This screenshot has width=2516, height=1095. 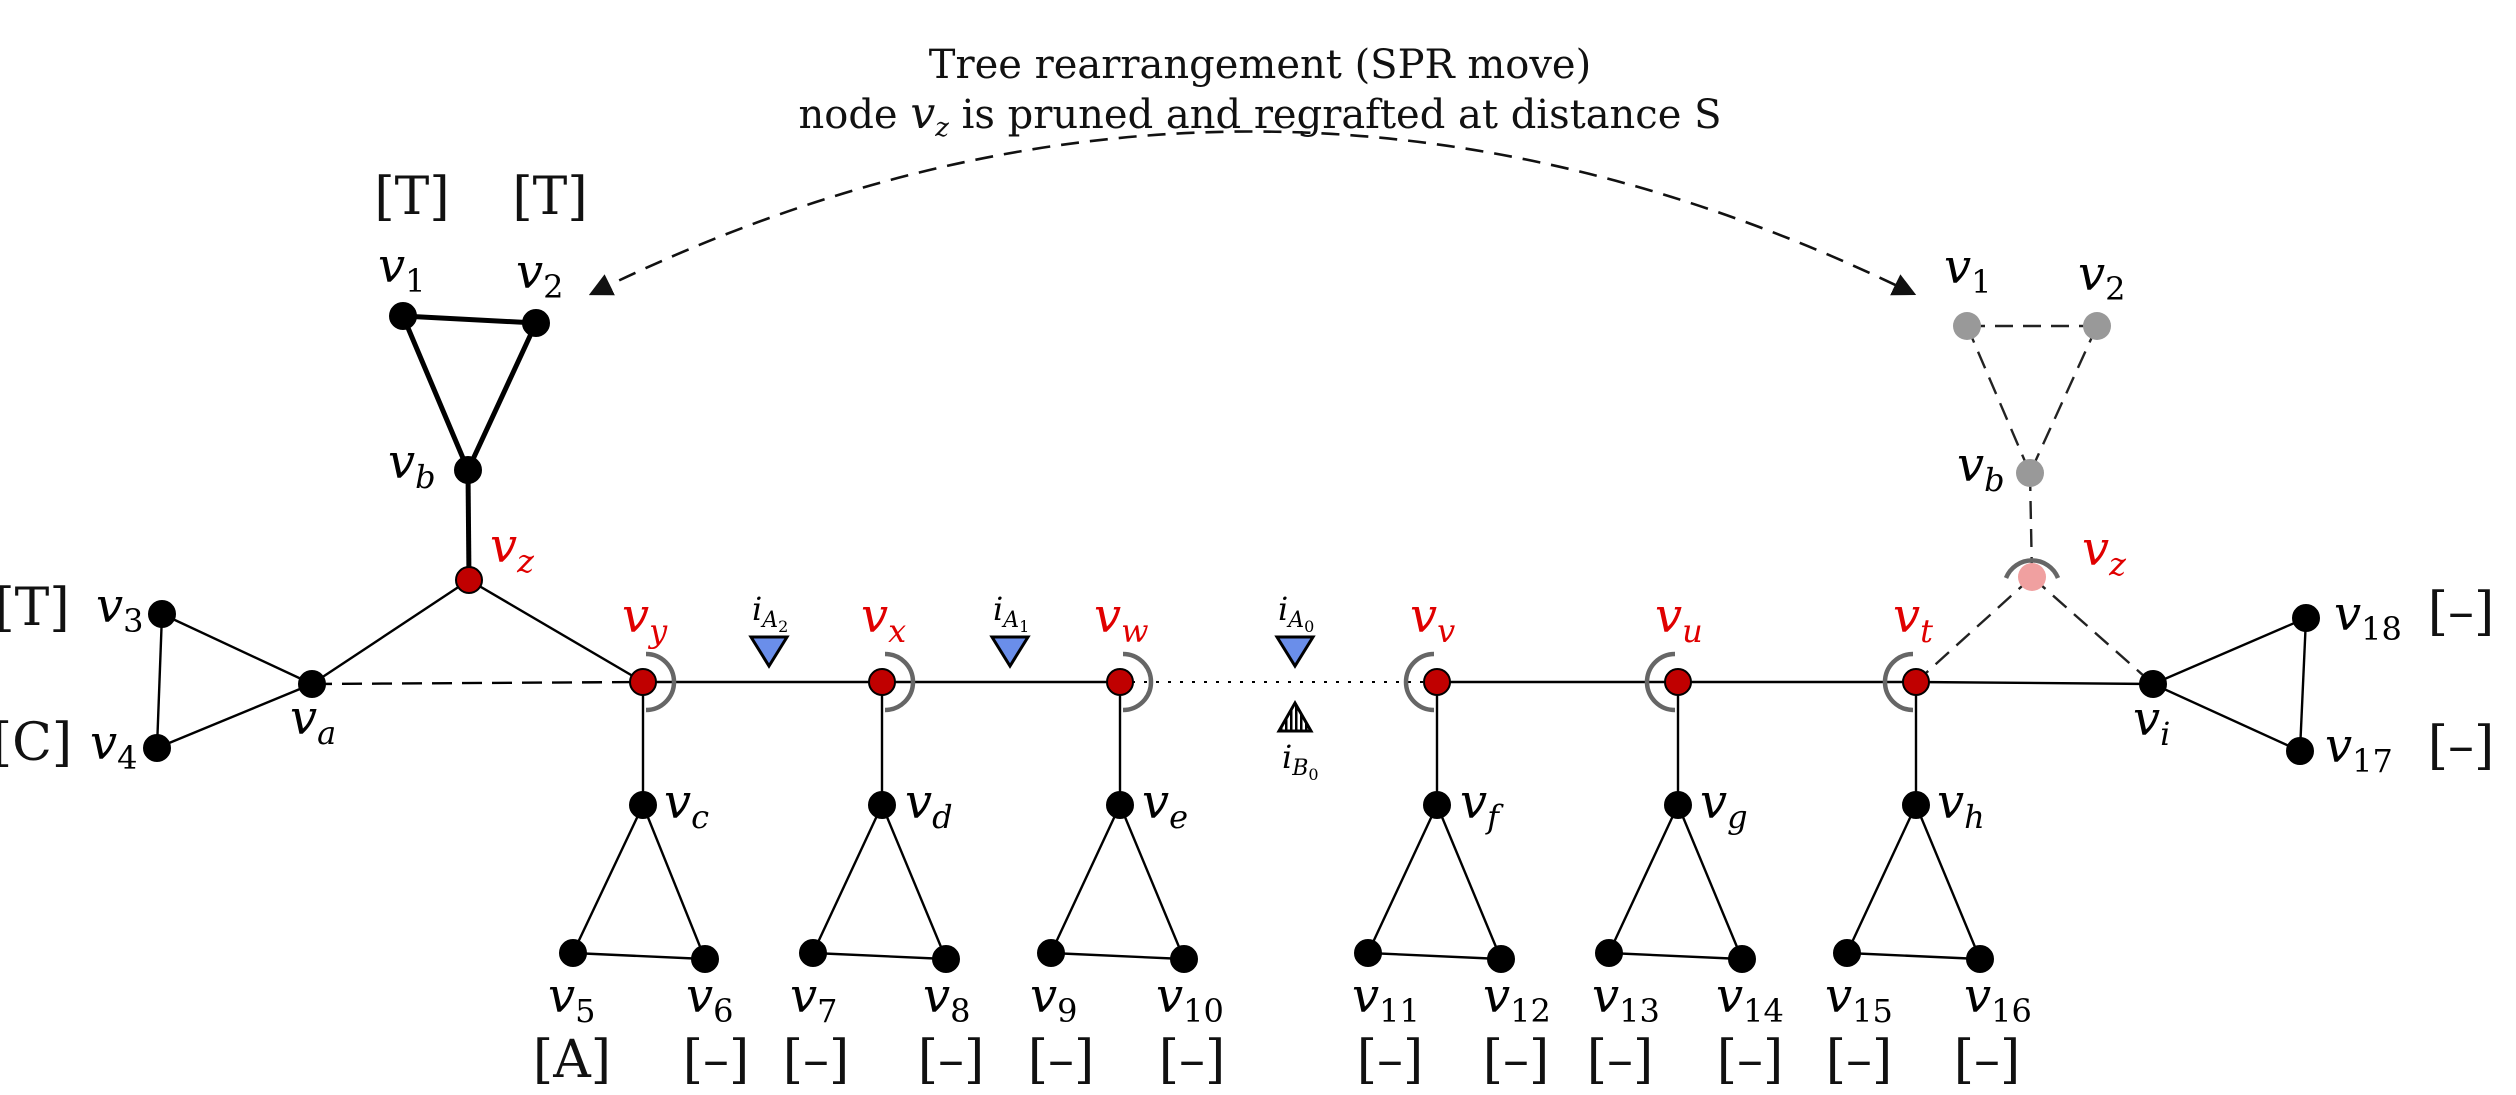 What do you see at coordinates (1165, 805) in the screenshot?
I see `node-label-ve: ve` at bounding box center [1165, 805].